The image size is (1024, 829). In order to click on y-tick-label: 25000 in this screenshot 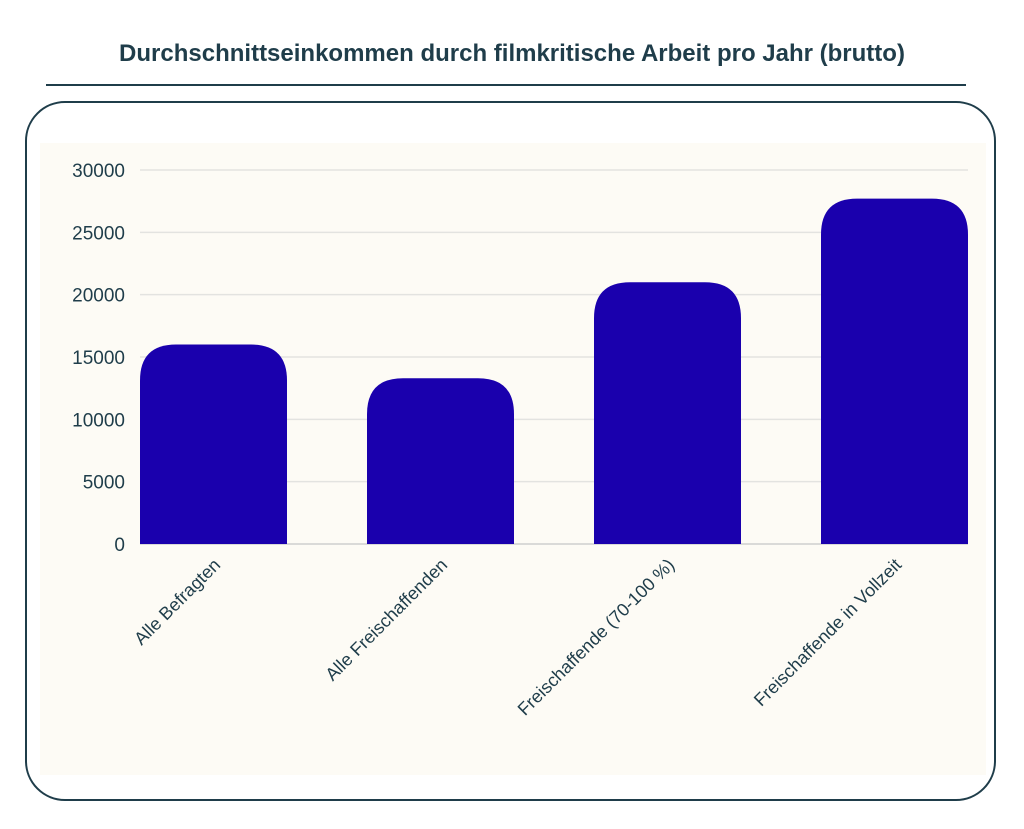, I will do `click(98, 233)`.